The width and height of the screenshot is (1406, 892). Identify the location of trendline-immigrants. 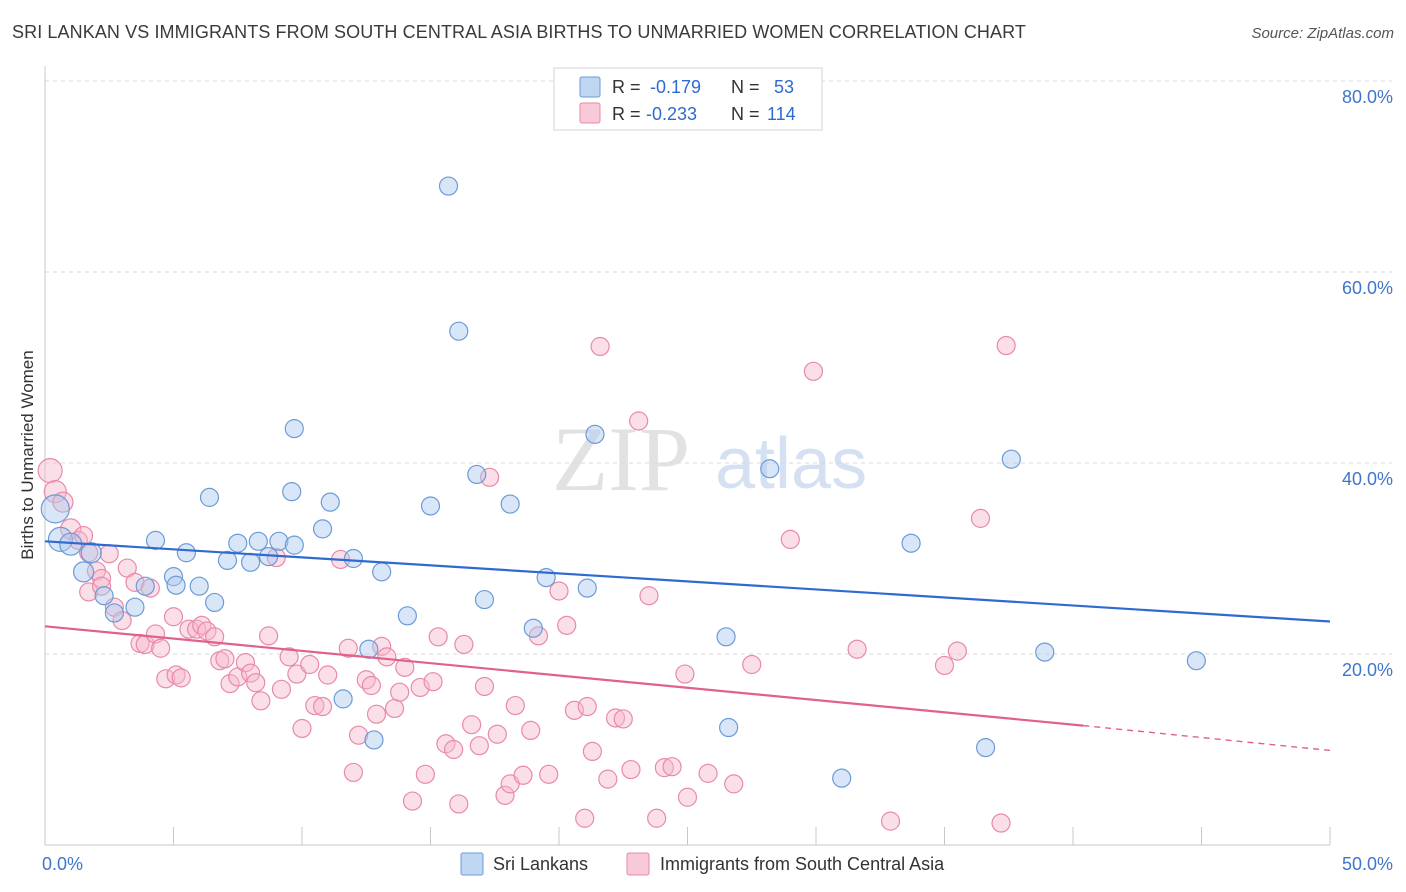
(564, 676).